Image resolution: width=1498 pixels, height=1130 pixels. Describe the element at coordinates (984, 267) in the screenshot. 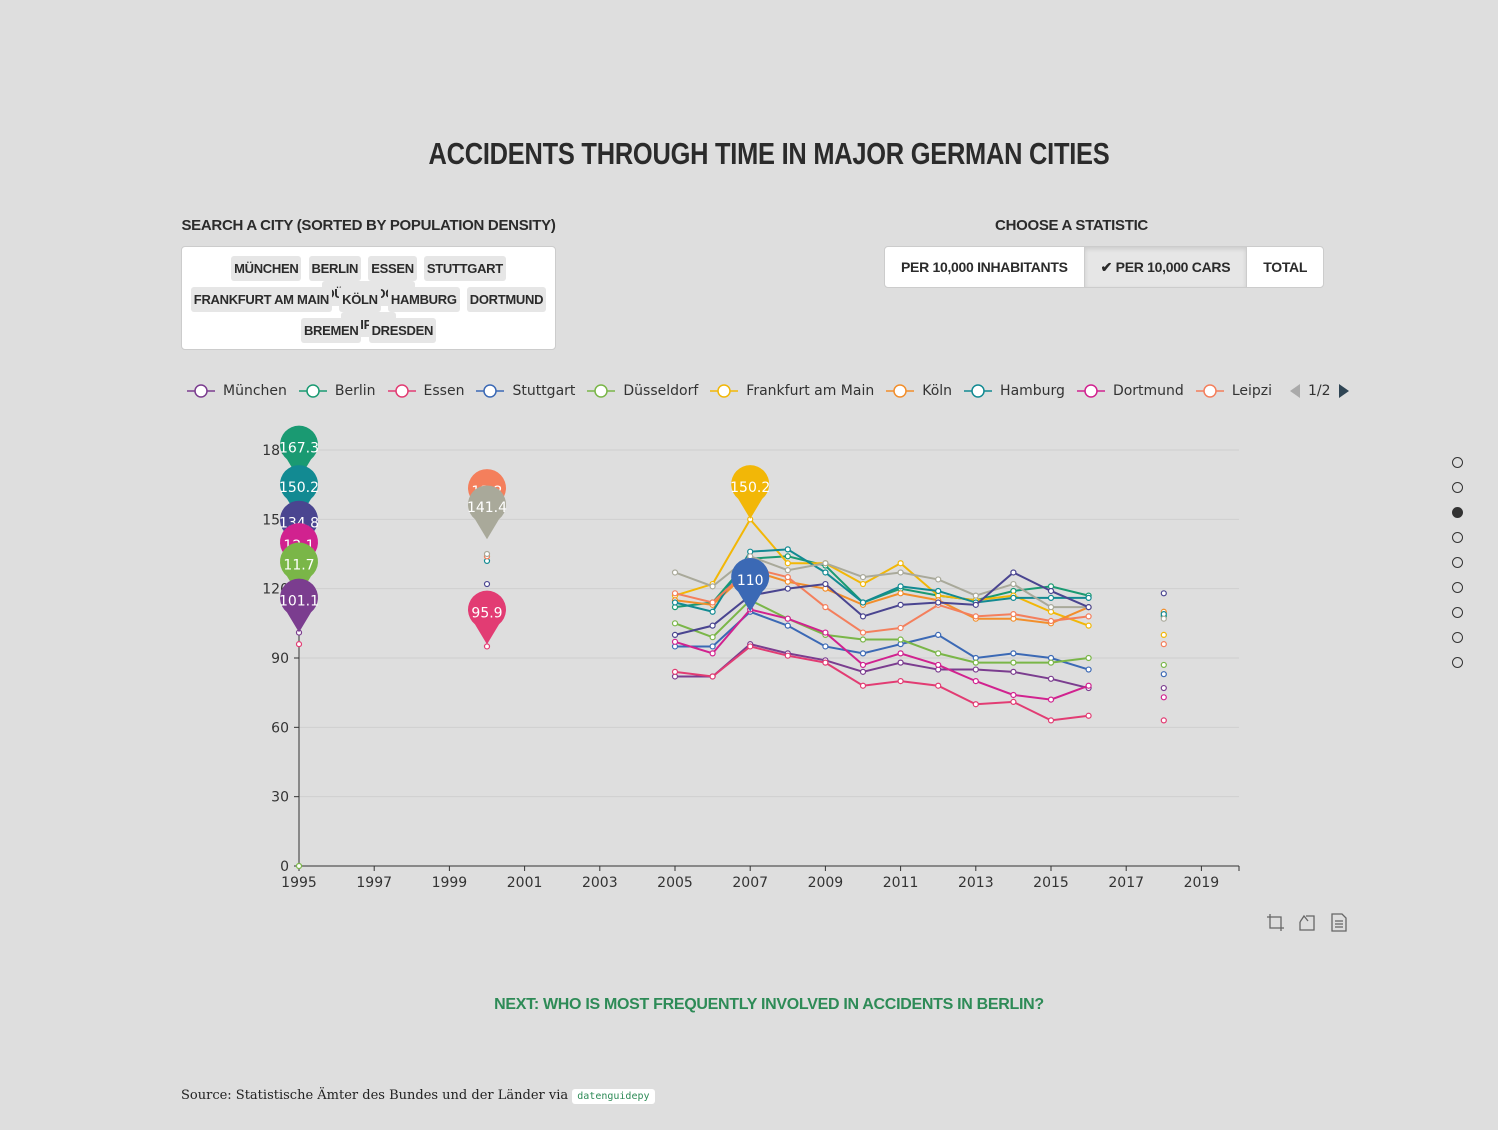

I see `stat-per-inhabitants-button: Per 10,000 inhabitants` at that location.